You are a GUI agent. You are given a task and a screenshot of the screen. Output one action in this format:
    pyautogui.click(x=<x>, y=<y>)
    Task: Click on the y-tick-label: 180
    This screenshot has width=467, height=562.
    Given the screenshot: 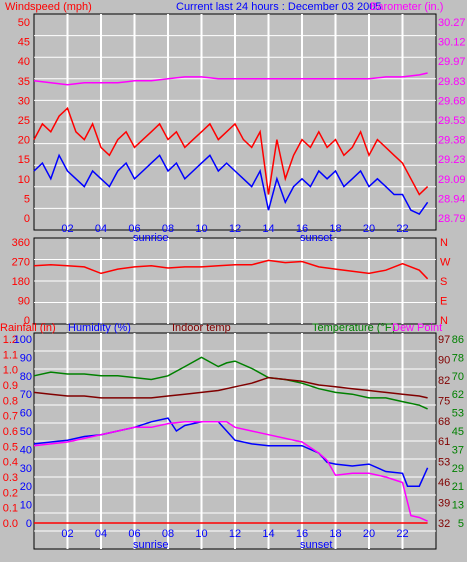 What is the action you would take?
    pyautogui.click(x=21, y=282)
    